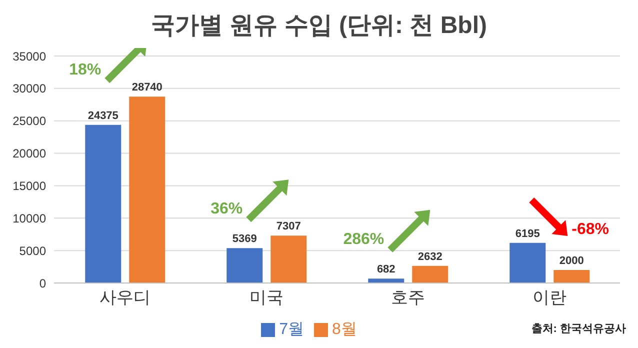 The image size is (638, 348). Describe the element at coordinates (29, 218) in the screenshot. I see `y-tick-label: 10000` at that location.